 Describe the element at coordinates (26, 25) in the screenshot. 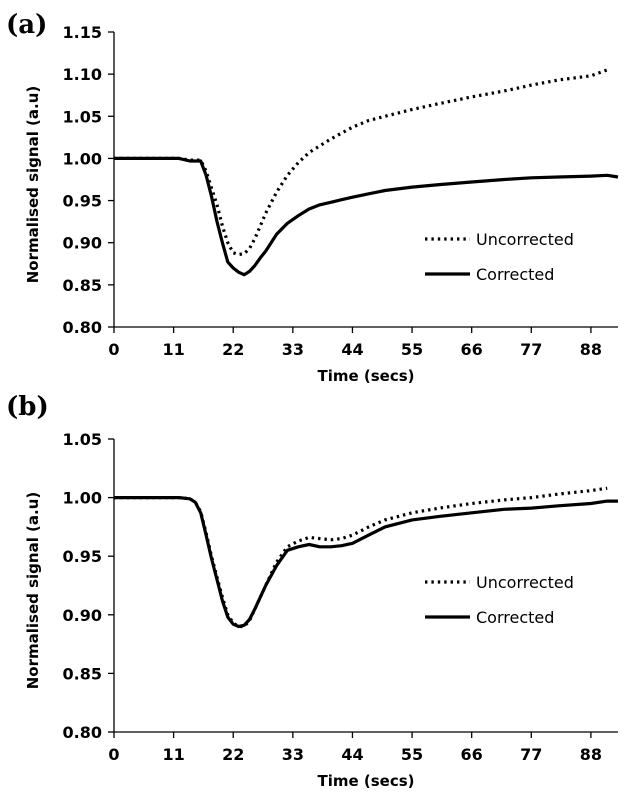

I see `panel-label: (a)` at that location.